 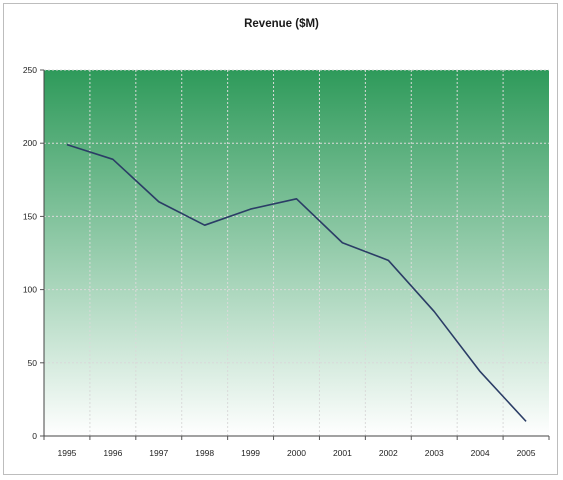 What do you see at coordinates (158, 453) in the screenshot?
I see `x-tick-label: 1997` at bounding box center [158, 453].